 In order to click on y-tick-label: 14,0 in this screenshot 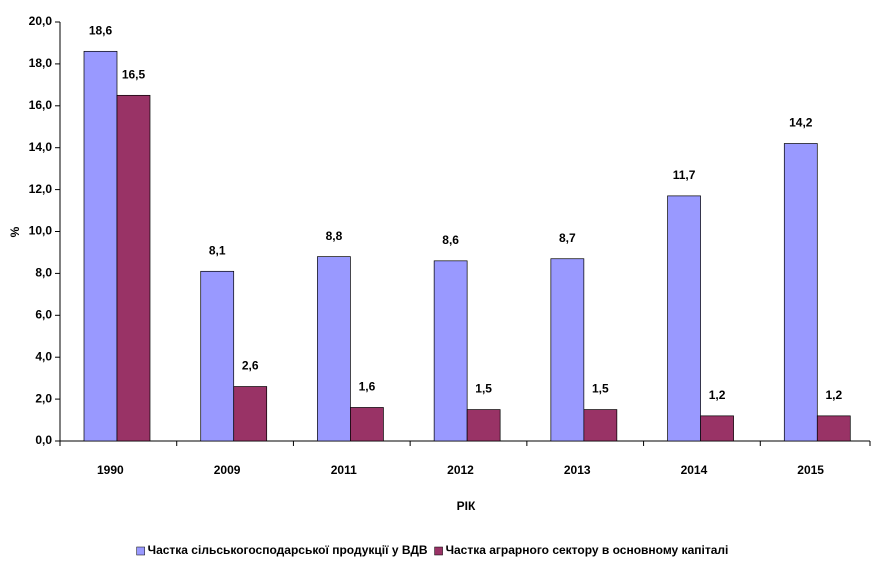, I will do `click(41, 147)`.